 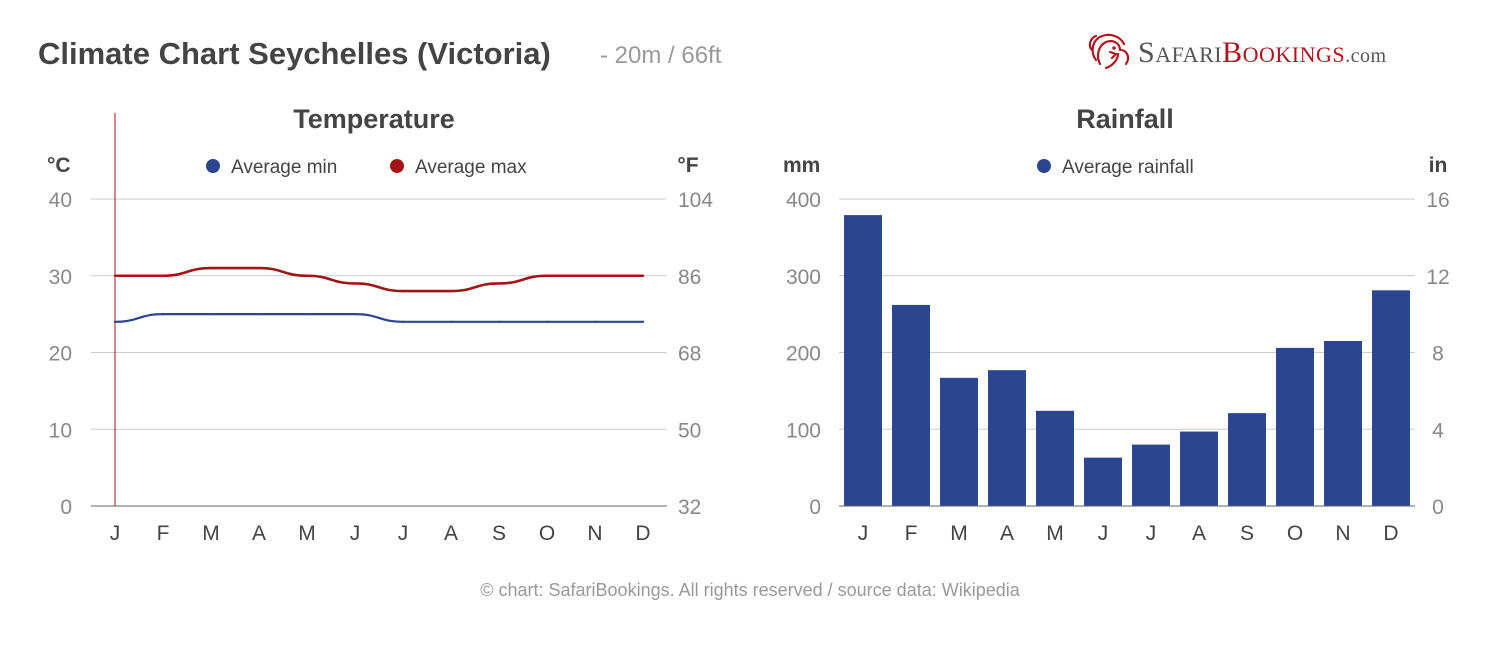 What do you see at coordinates (695, 200) in the screenshot?
I see `y-tick-right: 104` at bounding box center [695, 200].